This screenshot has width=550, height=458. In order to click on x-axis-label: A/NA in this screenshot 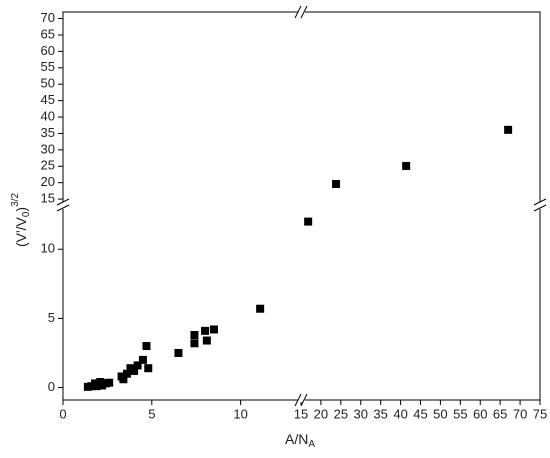, I will do `click(300, 440)`.